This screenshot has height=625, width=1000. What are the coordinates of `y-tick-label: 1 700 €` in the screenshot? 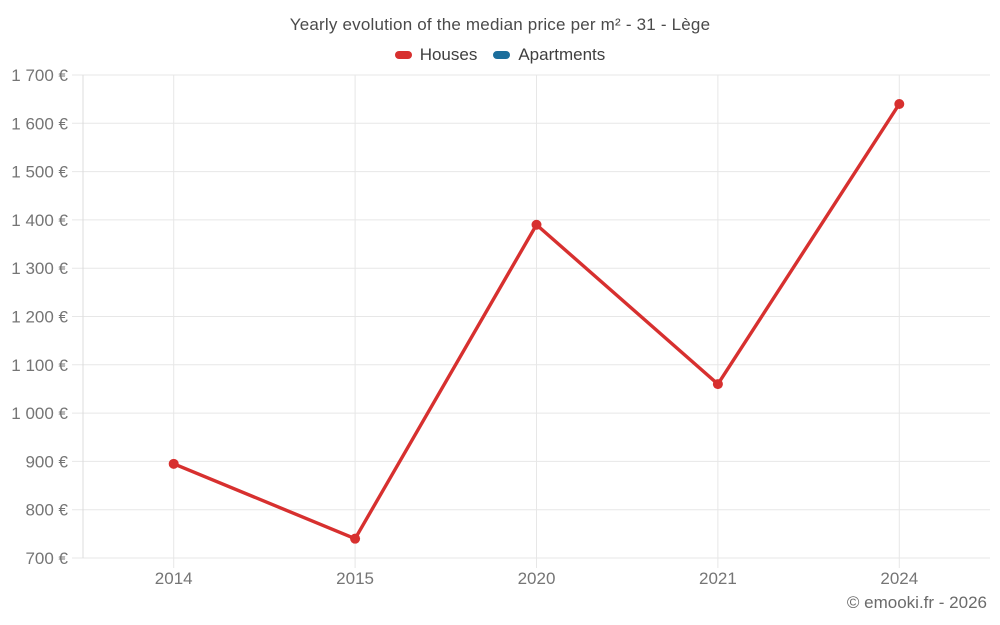 It's located at (39, 75).